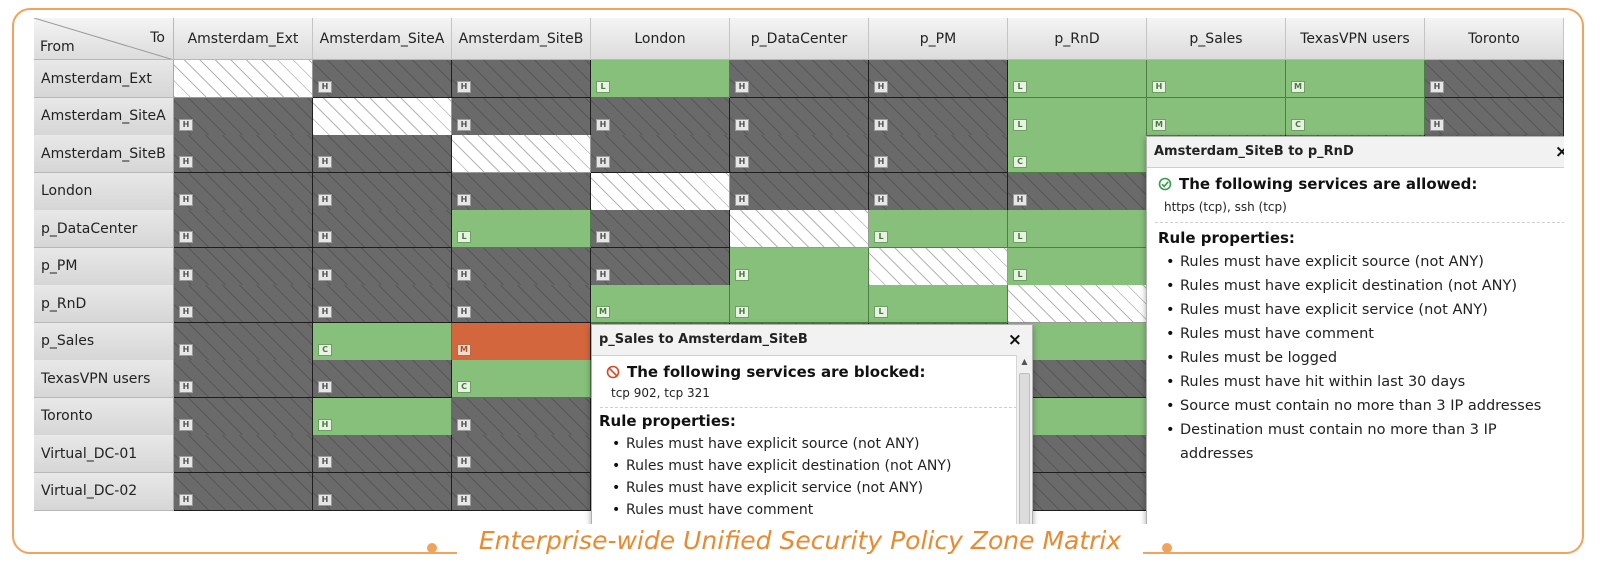  I want to click on column-header: Amsterdam_SiteA, so click(382, 39).